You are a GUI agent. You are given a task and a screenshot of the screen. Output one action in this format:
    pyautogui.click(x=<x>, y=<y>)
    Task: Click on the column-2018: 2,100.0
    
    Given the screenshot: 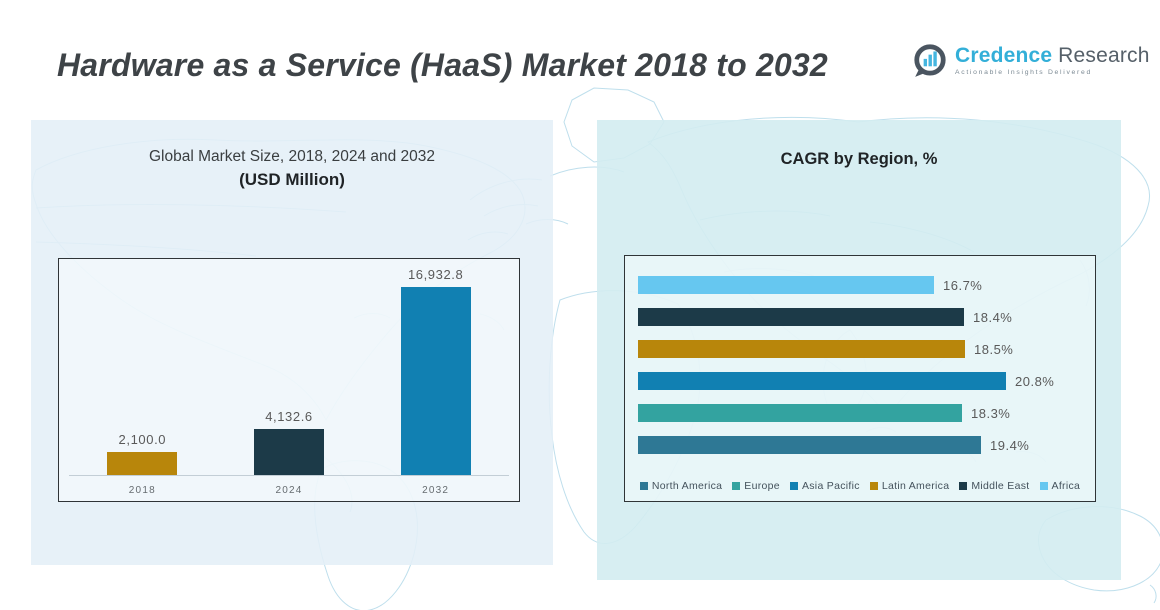 What is the action you would take?
    pyautogui.click(x=142, y=453)
    